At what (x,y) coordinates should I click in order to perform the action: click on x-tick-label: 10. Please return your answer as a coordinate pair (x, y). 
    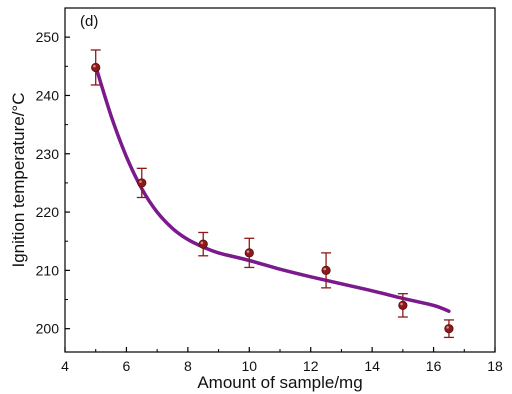
    Looking at the image, I should click on (249, 366).